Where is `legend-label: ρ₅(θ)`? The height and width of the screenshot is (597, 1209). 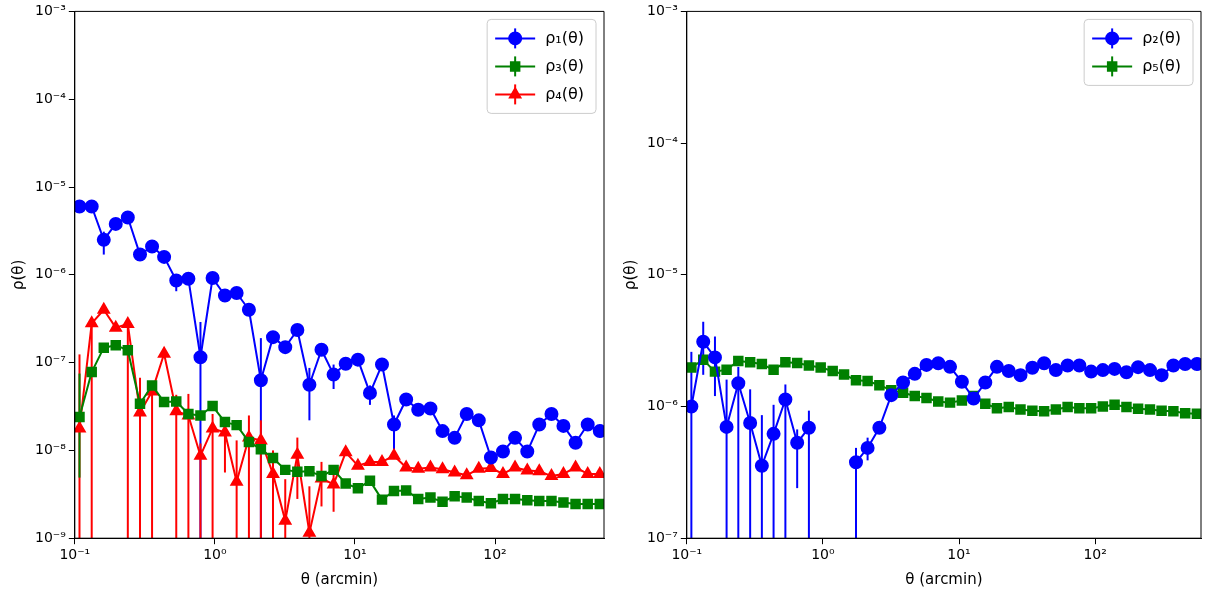
legend-label: ρ₅(θ) is located at coordinates (1161, 65).